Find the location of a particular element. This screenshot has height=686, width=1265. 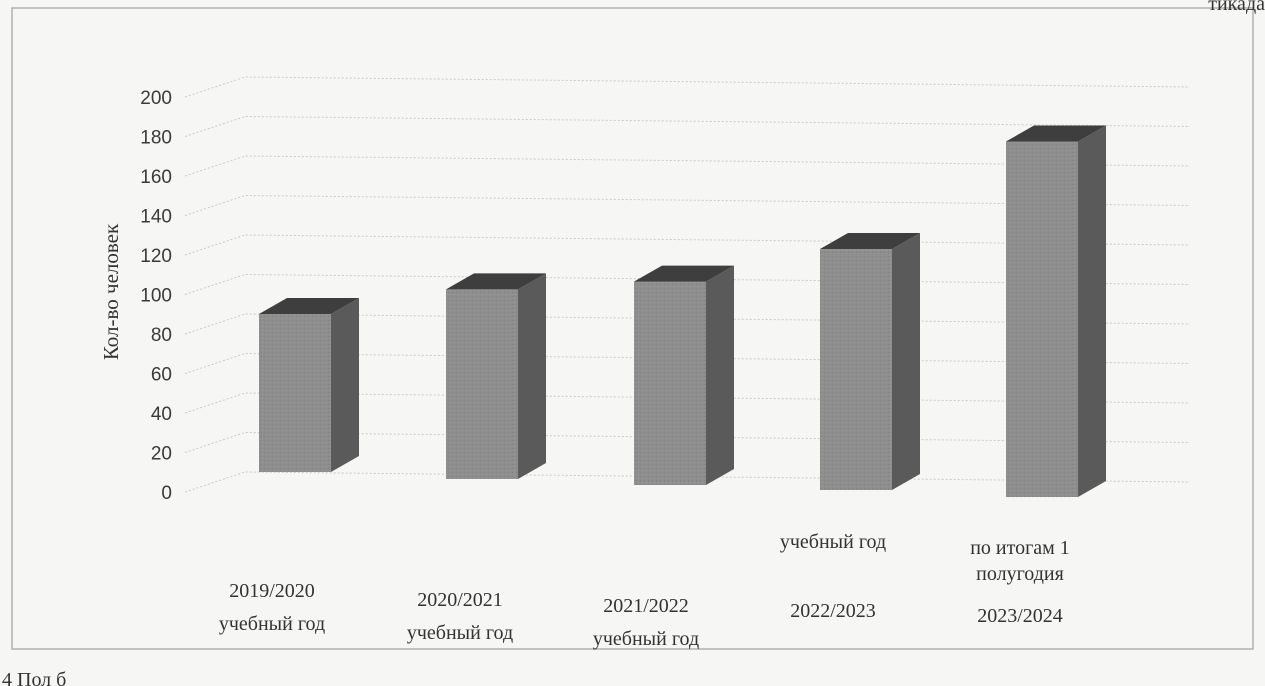

x-category-label: по итогам 1 is located at coordinates (1020, 548).